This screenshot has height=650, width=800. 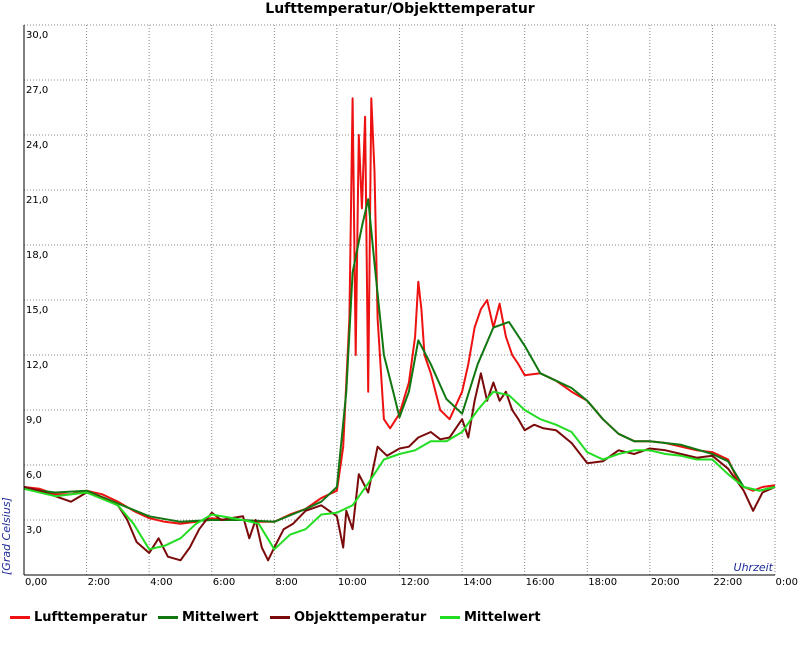 I want to click on x-tick-label: 16:00, so click(x=540, y=582).